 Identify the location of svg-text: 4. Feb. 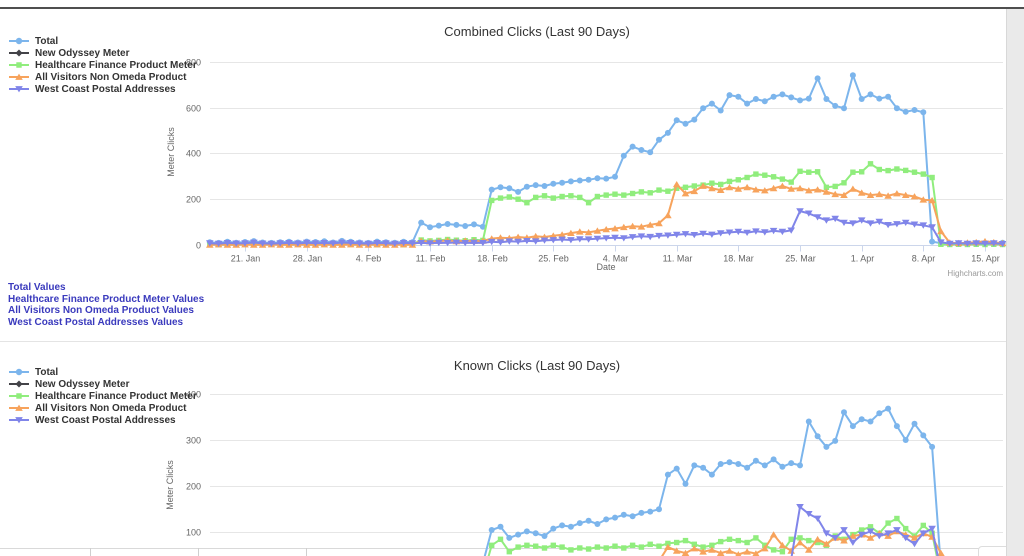
(369, 259).